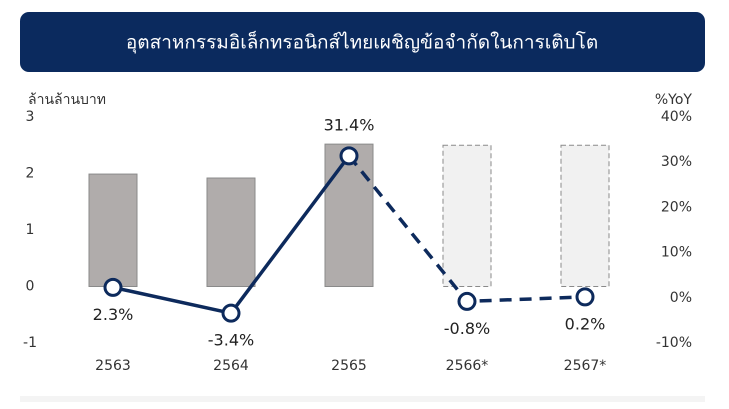 The image size is (729, 409). What do you see at coordinates (30, 117) in the screenshot?
I see `y-tick-label: 3` at bounding box center [30, 117].